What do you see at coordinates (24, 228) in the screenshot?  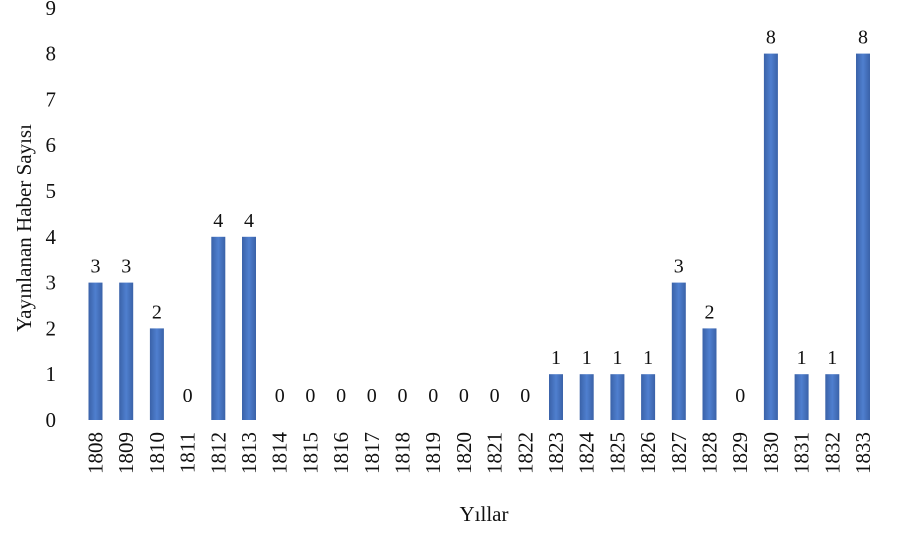 I see `y-axis-title: Yayınlanan Haber Sayısı` at bounding box center [24, 228].